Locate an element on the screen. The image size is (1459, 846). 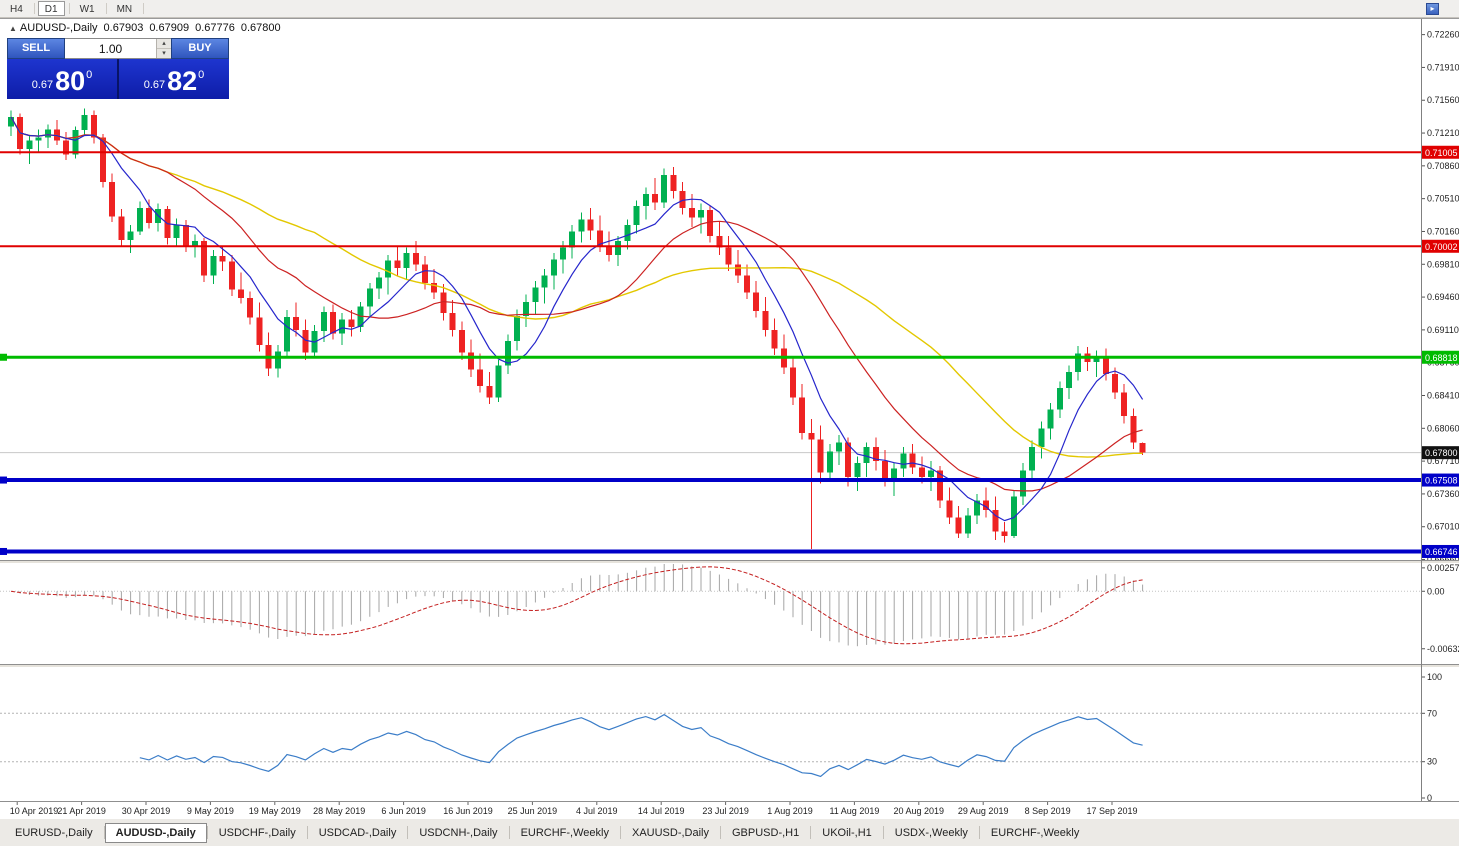
svg-text: 17 Sep 2019 is located at coordinates (1111, 811).